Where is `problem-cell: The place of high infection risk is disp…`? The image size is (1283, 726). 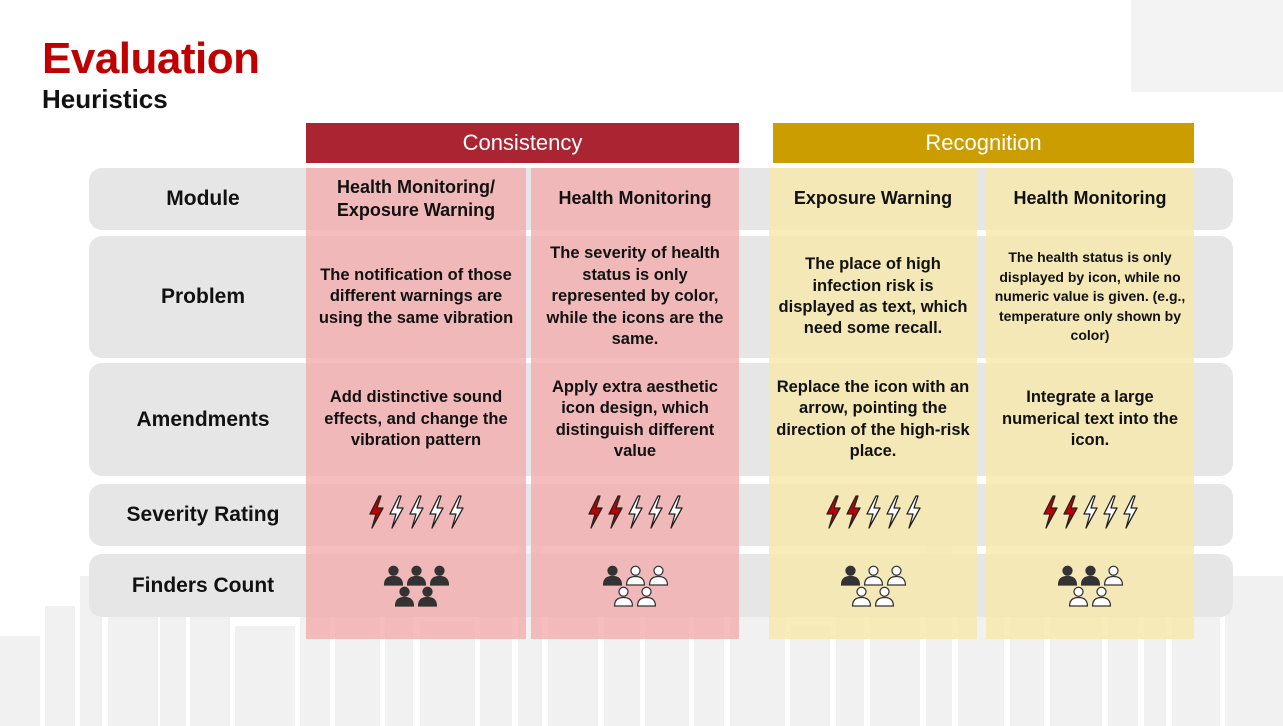 problem-cell: The place of high infection risk is disp… is located at coordinates (873, 296).